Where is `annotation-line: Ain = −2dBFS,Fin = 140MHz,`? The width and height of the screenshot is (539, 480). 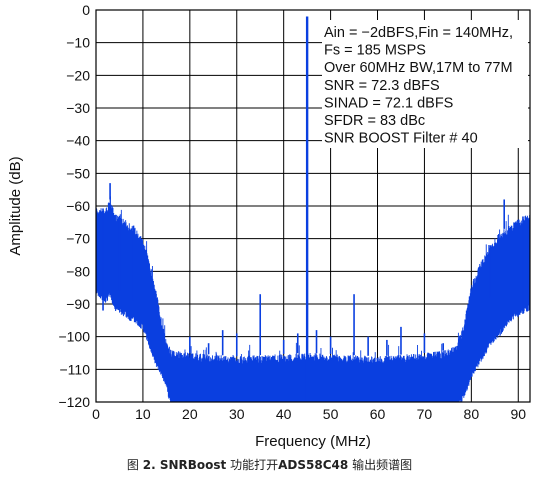
annotation-line: Ain = −2dBFS,Fin = 140MHz, is located at coordinates (418, 33).